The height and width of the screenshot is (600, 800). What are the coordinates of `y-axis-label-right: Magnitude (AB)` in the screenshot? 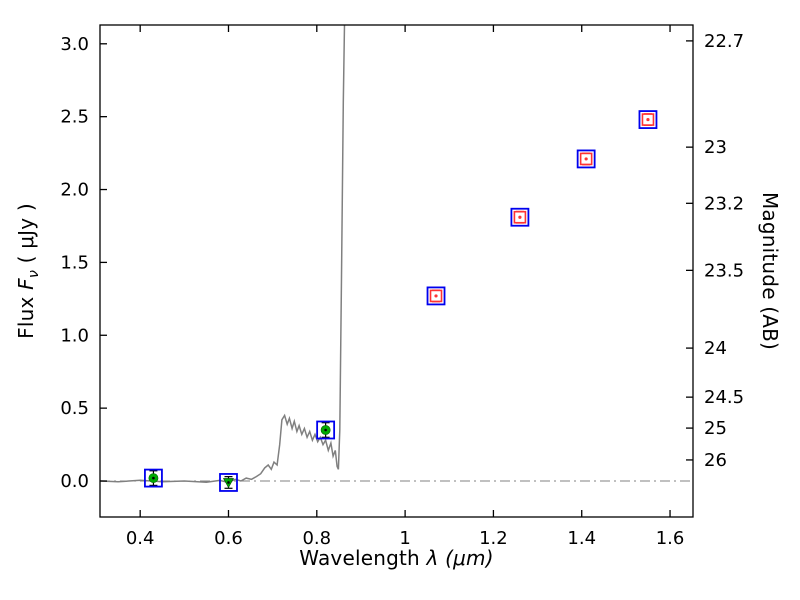 It's located at (770, 271).